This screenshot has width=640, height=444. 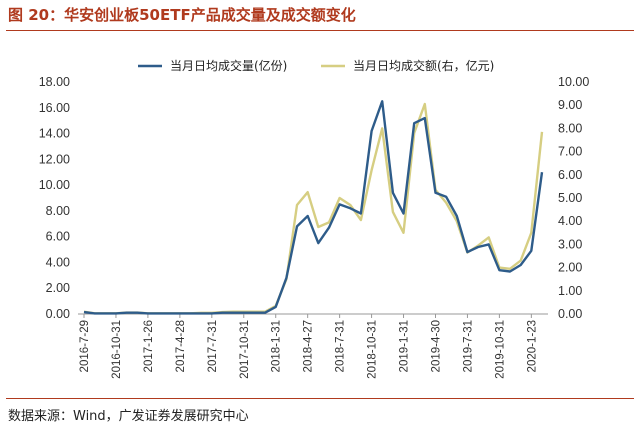 I want to click on y-left-tick-label: 14.00, so click(x=54, y=134).